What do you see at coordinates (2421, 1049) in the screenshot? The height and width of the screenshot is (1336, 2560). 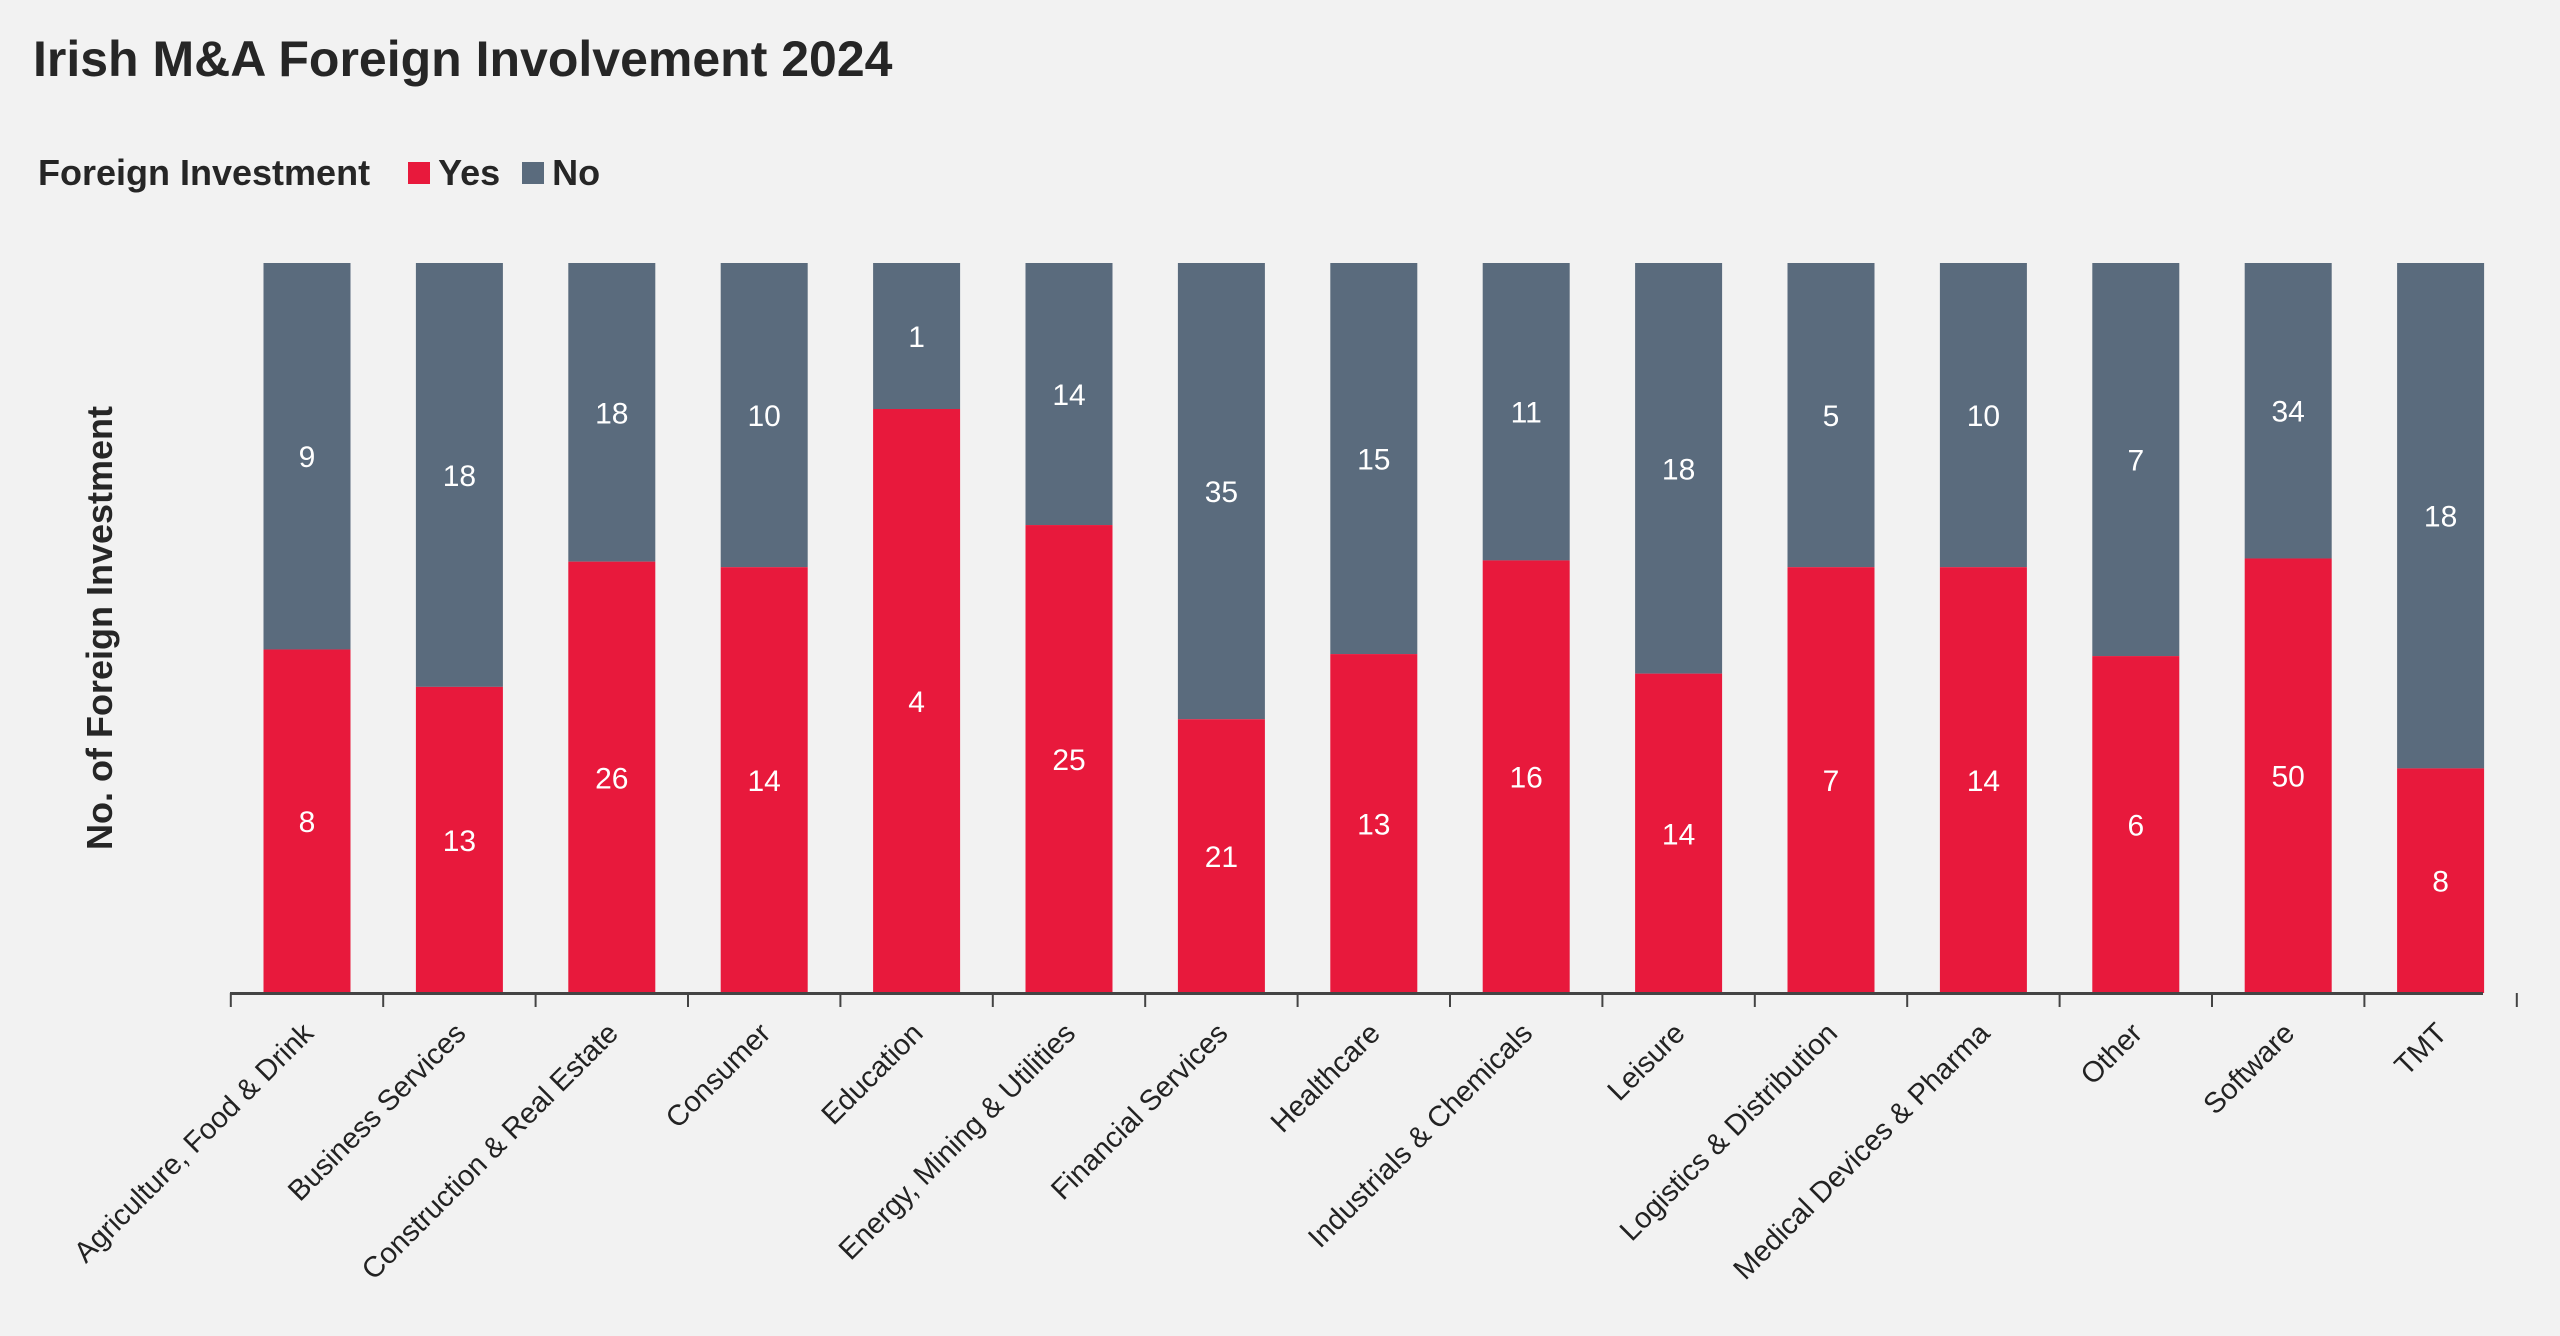 I see `category-tick-label: TMT` at bounding box center [2421, 1049].